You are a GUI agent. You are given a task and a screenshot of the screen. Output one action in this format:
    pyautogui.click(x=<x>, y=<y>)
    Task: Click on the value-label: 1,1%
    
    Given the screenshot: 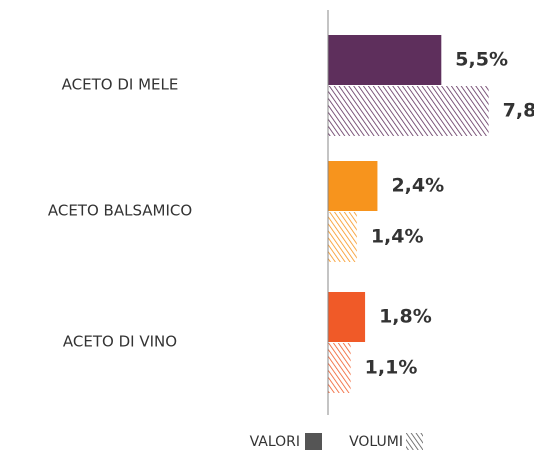 What is the action you would take?
    pyautogui.click(x=391, y=368)
    